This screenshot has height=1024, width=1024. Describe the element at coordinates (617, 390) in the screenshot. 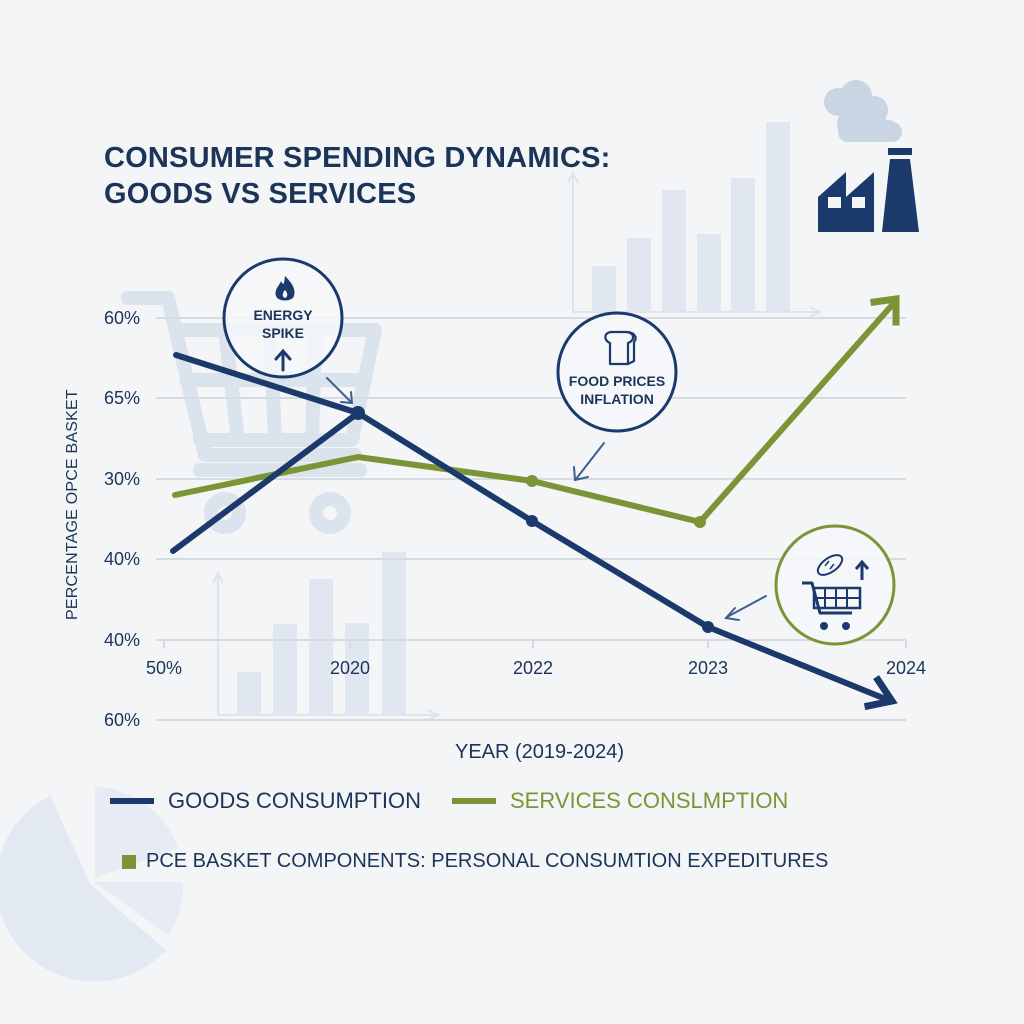

I see `food-prices-label: FOOD PRICES INFLATION` at that location.